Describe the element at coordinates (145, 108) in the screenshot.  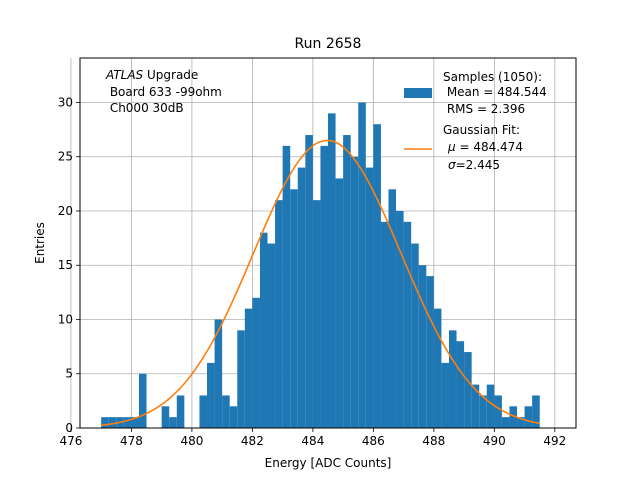
I see `annotation-line-3: Ch000 30dB` at that location.